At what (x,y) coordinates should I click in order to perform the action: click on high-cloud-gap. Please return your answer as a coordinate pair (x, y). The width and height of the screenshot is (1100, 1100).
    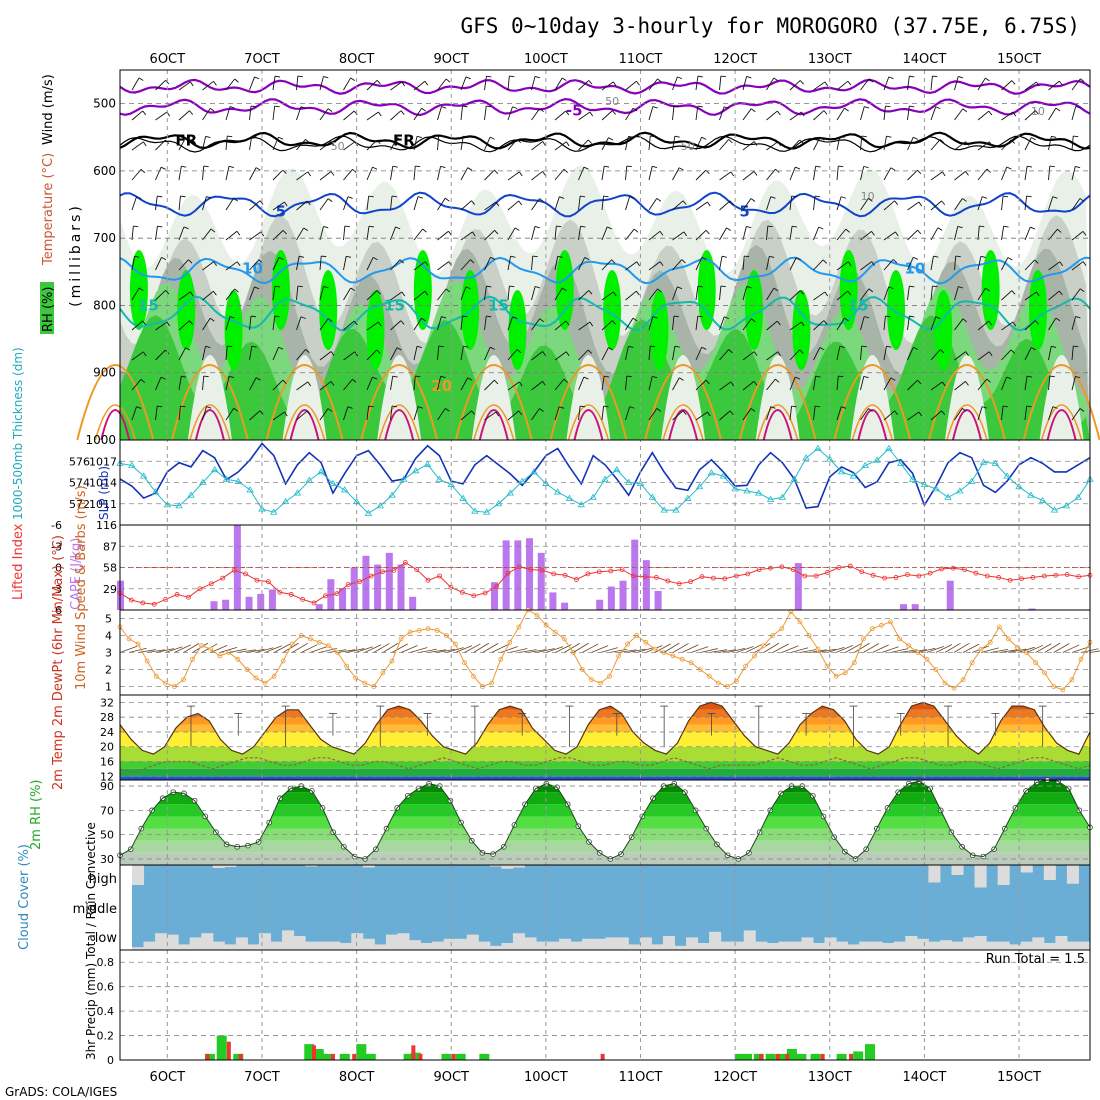
    Looking at the image, I should click on (1026, 869).